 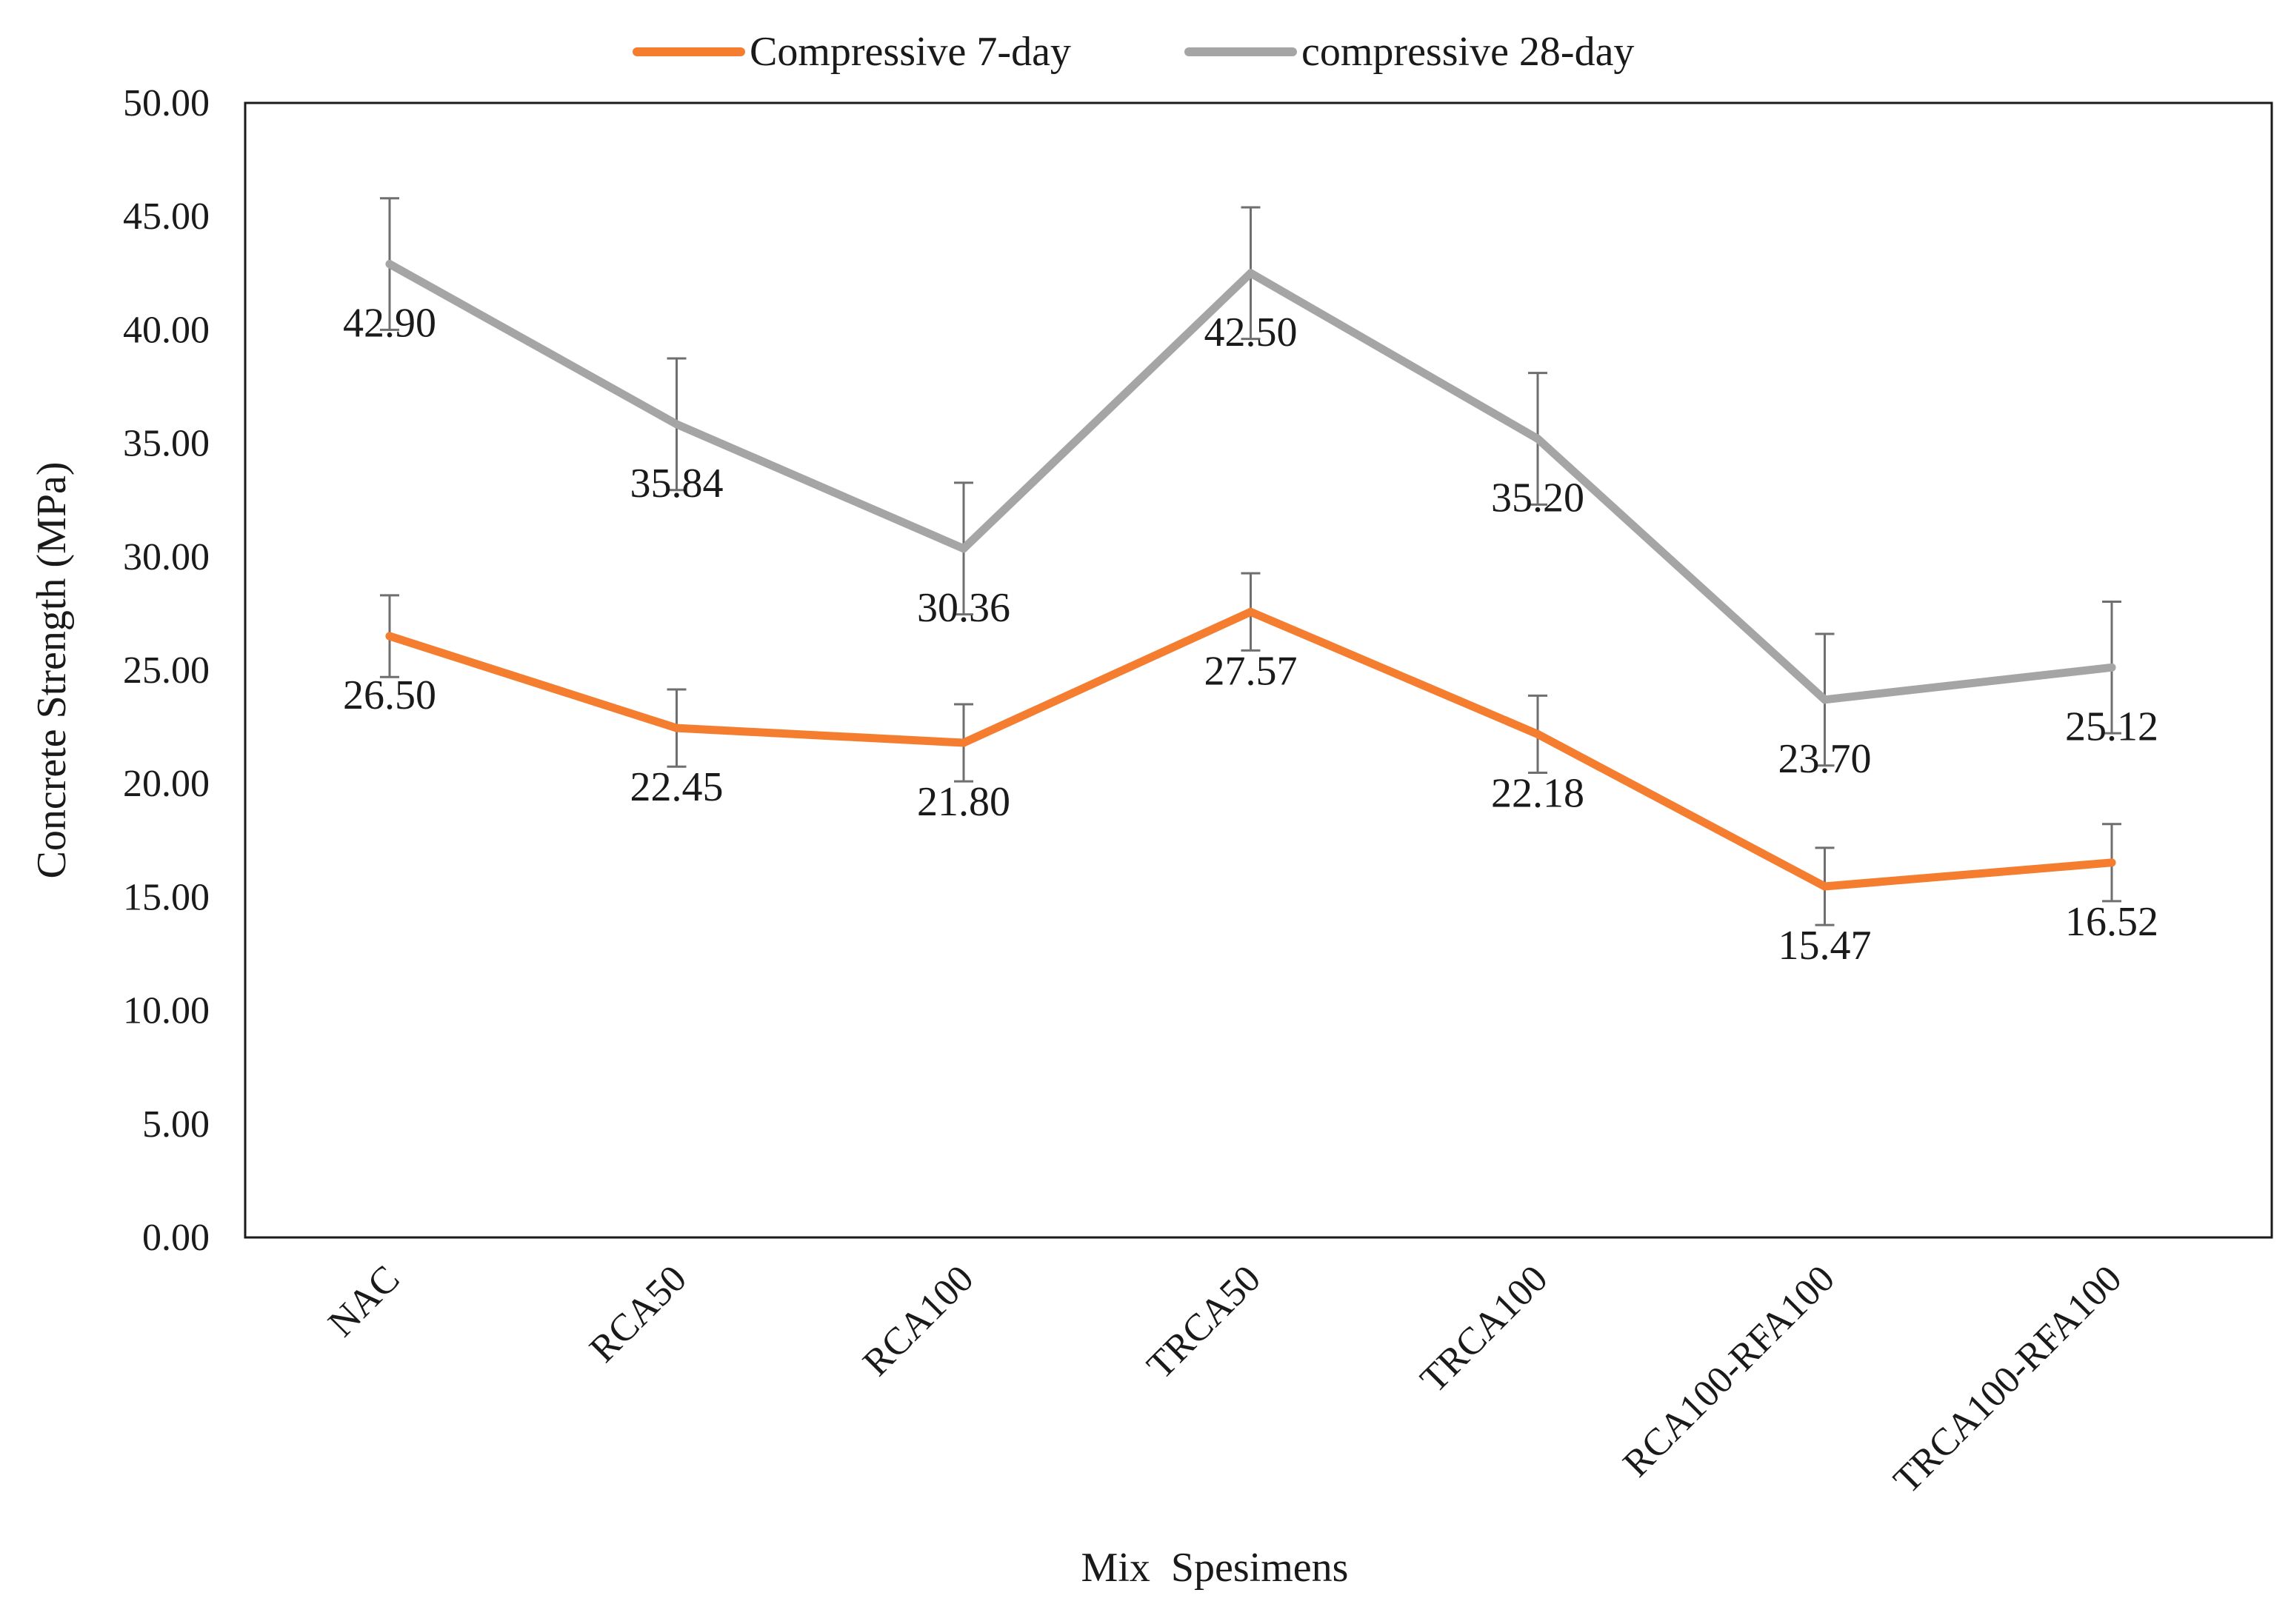 What do you see at coordinates (1251, 671) in the screenshot?
I see `data-label-7day: 27.57` at bounding box center [1251, 671].